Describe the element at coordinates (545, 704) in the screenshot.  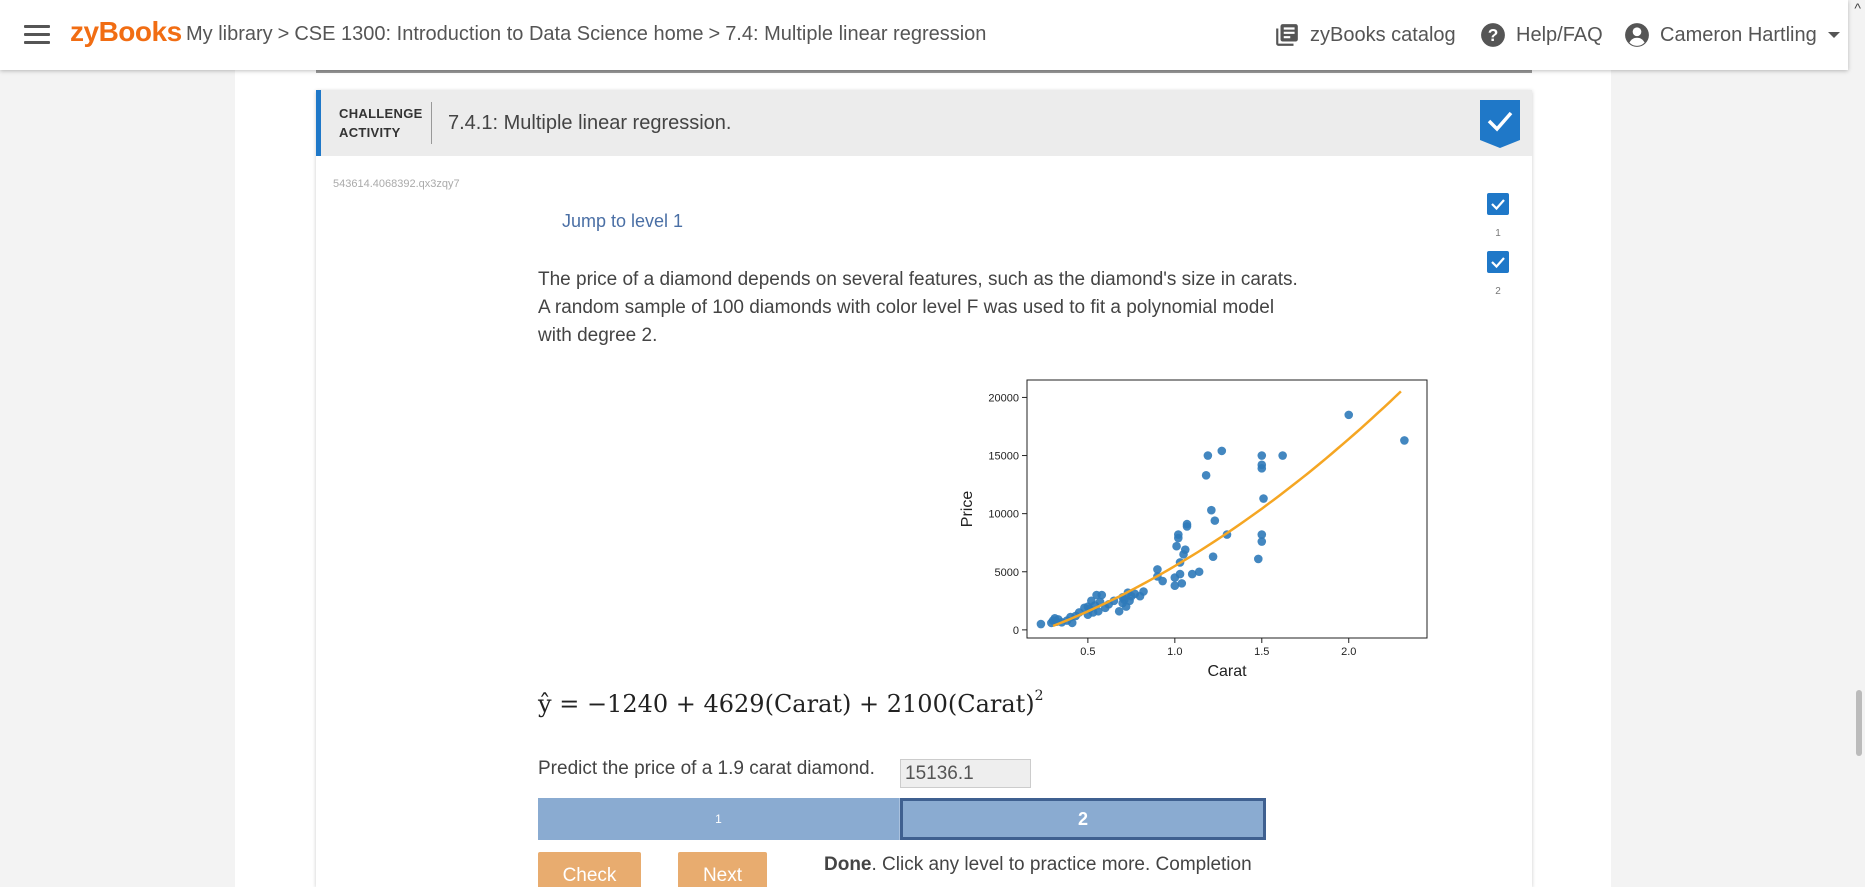
I see `y-hat: ŷ` at that location.